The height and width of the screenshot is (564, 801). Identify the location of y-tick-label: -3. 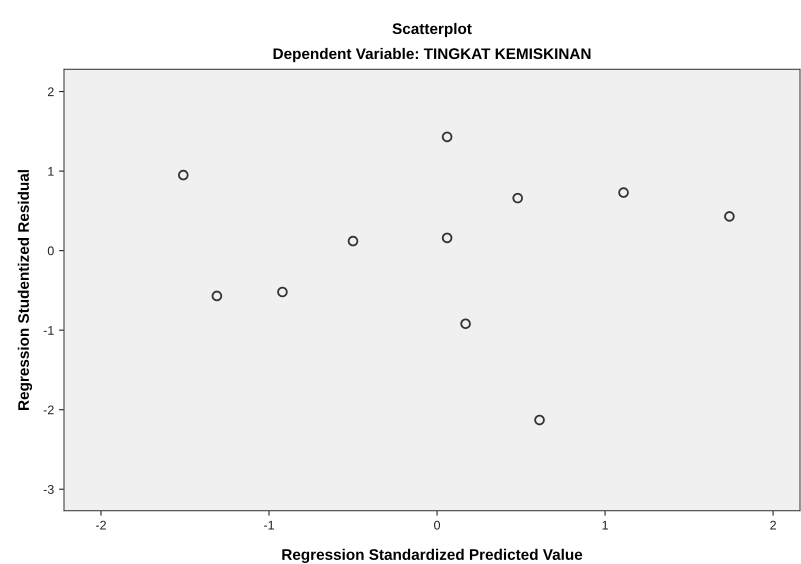
(49, 489).